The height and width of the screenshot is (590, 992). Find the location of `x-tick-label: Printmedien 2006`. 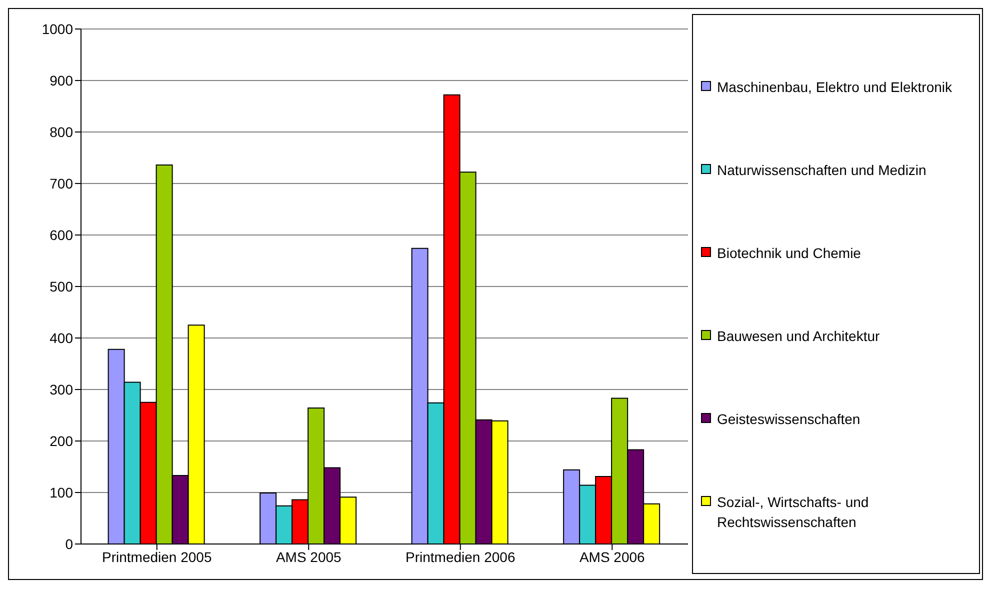

x-tick-label: Printmedien 2006 is located at coordinates (461, 556).